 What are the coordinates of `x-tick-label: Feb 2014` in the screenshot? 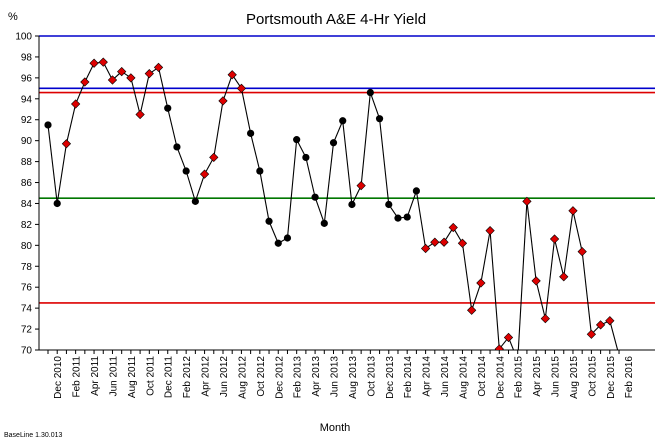 It's located at (408, 377).